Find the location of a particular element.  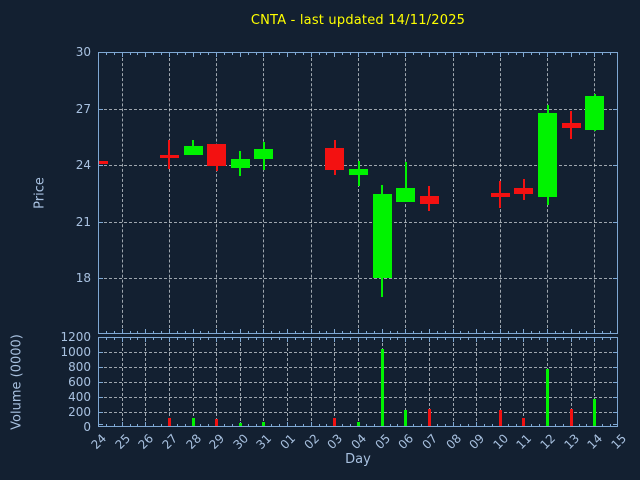

price-tick-label: 27 is located at coordinates (83, 108).